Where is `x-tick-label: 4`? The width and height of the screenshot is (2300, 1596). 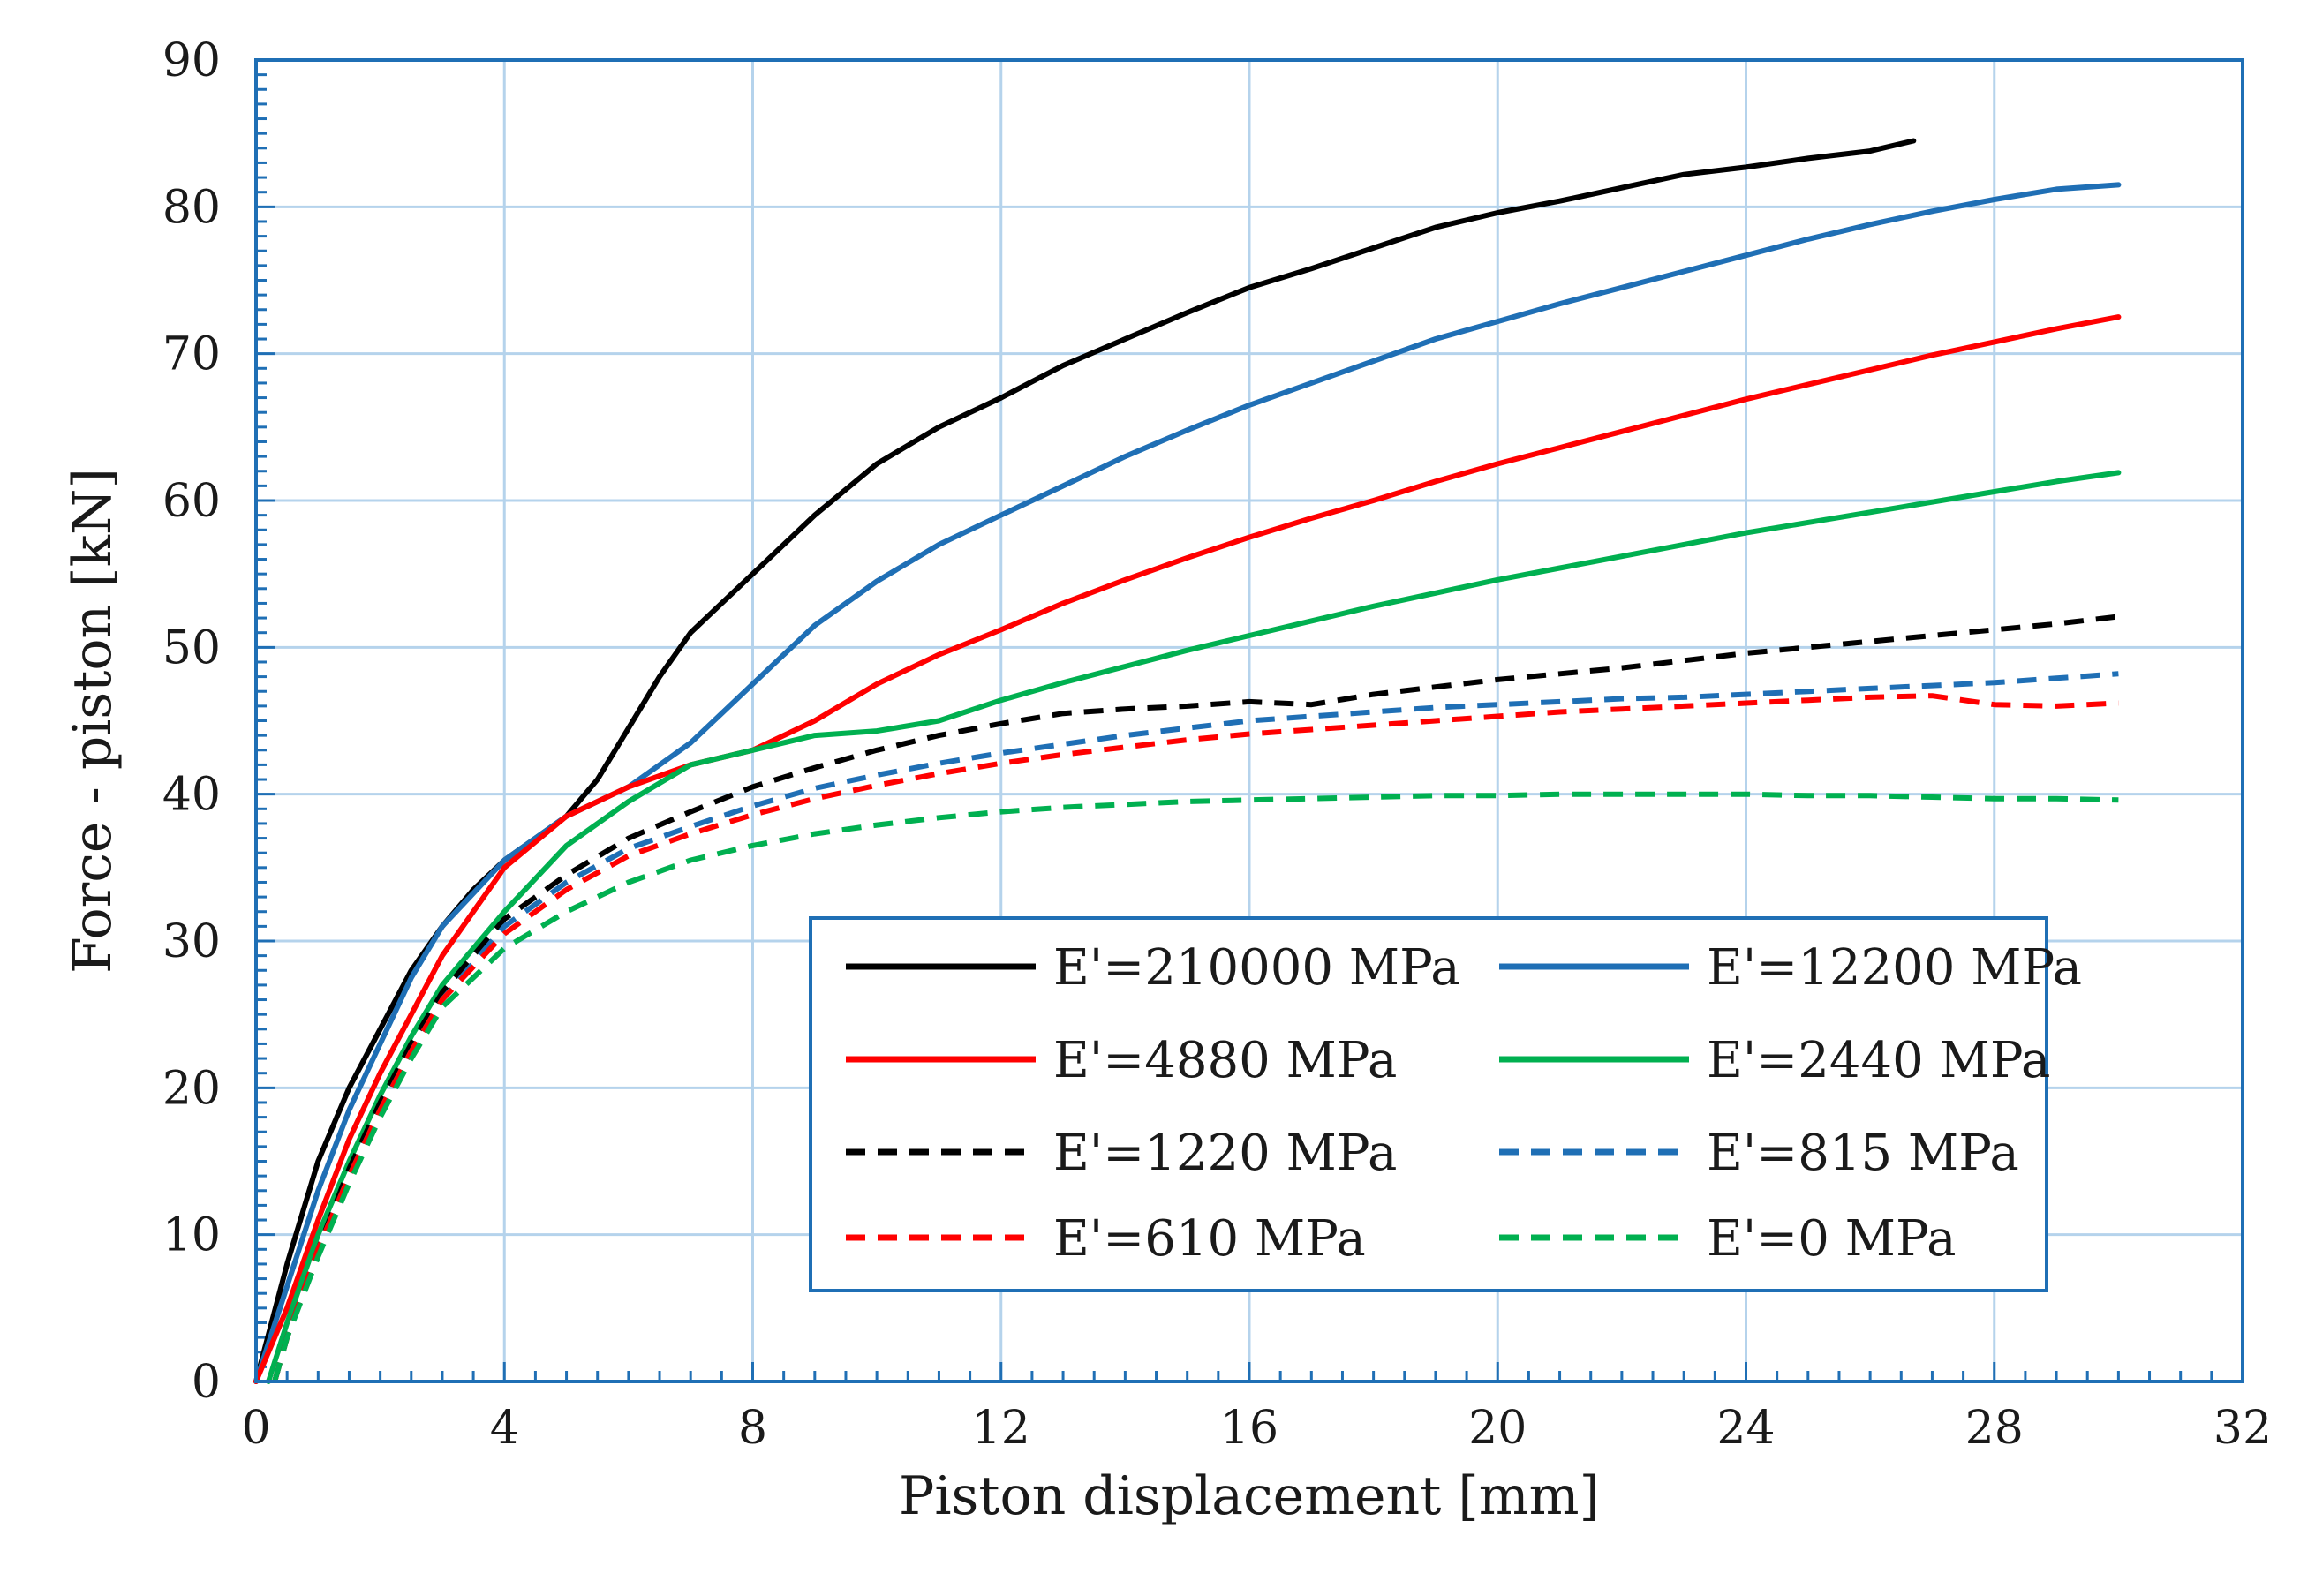 x-tick-label: 4 is located at coordinates (505, 1428).